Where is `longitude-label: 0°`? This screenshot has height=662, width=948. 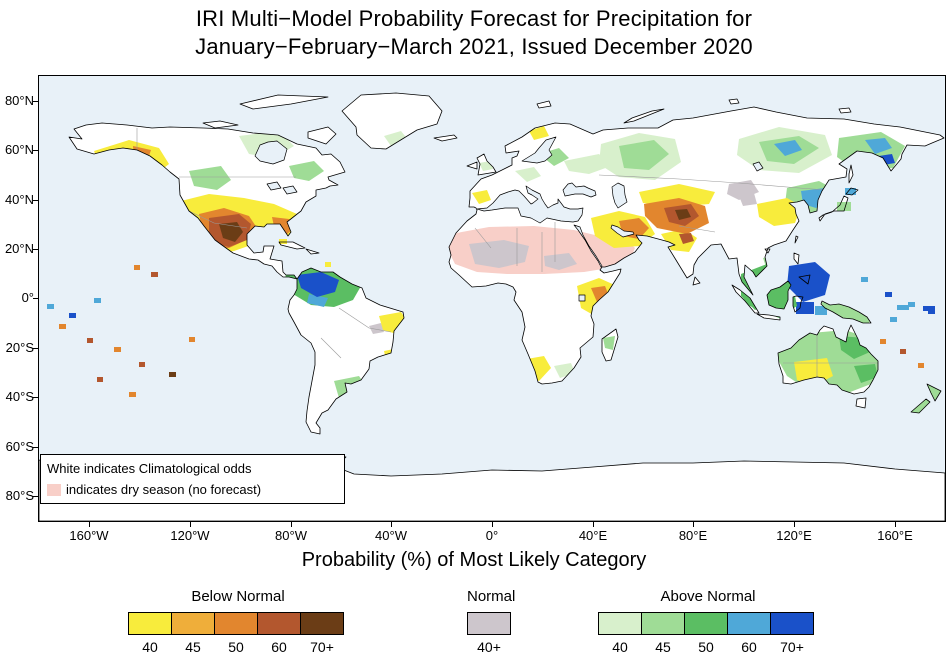
longitude-label: 0° is located at coordinates (492, 535).